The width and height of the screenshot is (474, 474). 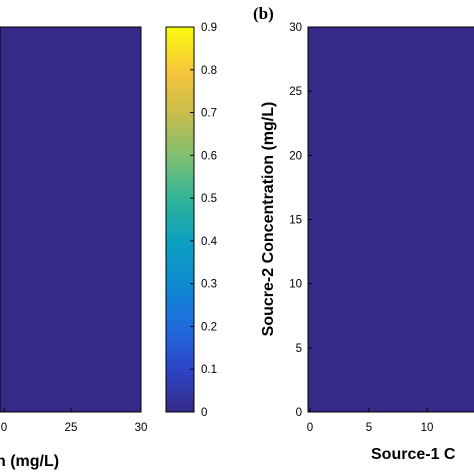 What do you see at coordinates (295, 156) in the screenshot?
I see `y-tick-label: 20` at bounding box center [295, 156].